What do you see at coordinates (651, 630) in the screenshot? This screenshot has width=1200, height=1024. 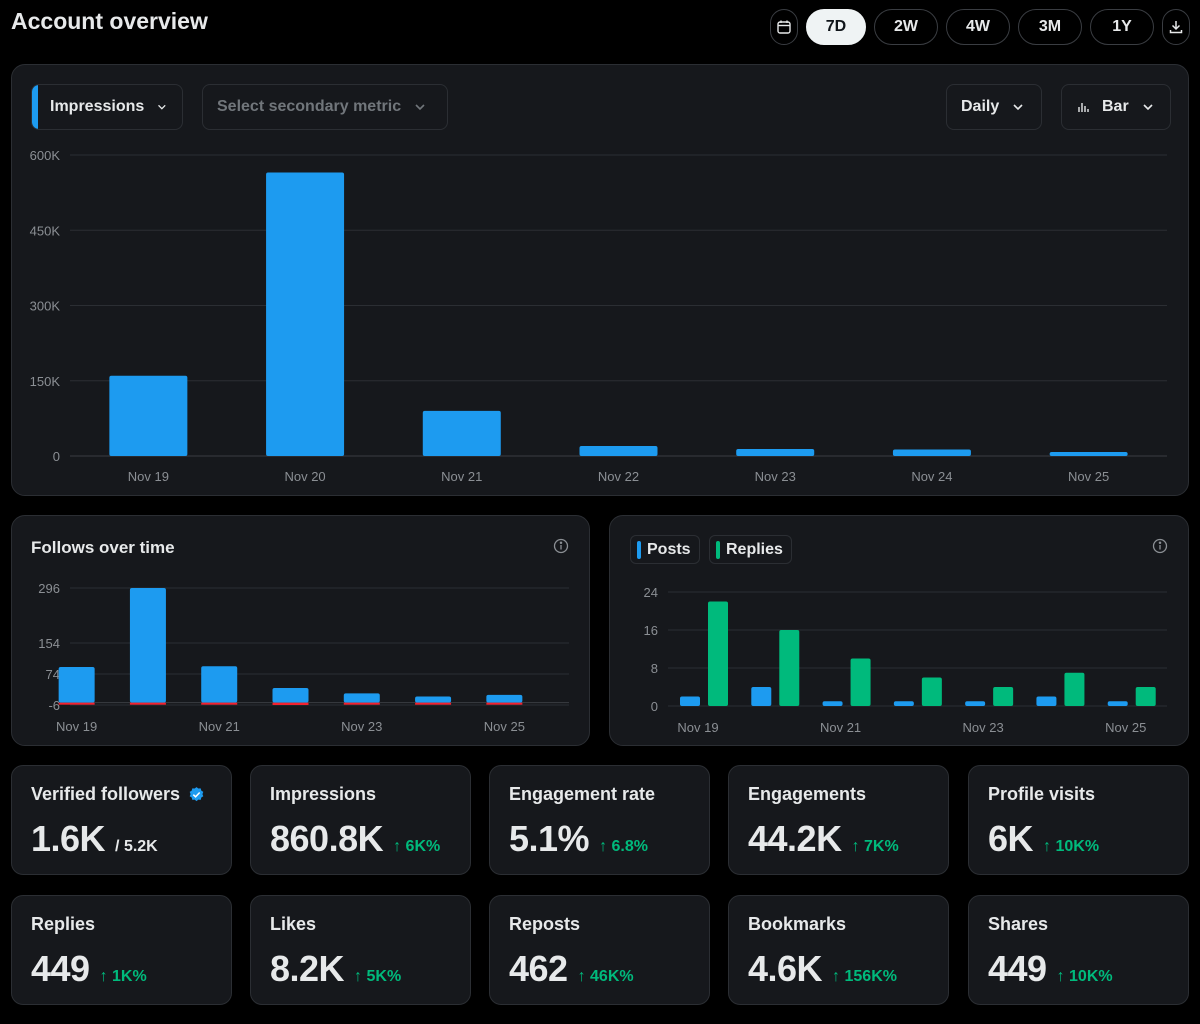 I see `y-tick-label: 16` at bounding box center [651, 630].